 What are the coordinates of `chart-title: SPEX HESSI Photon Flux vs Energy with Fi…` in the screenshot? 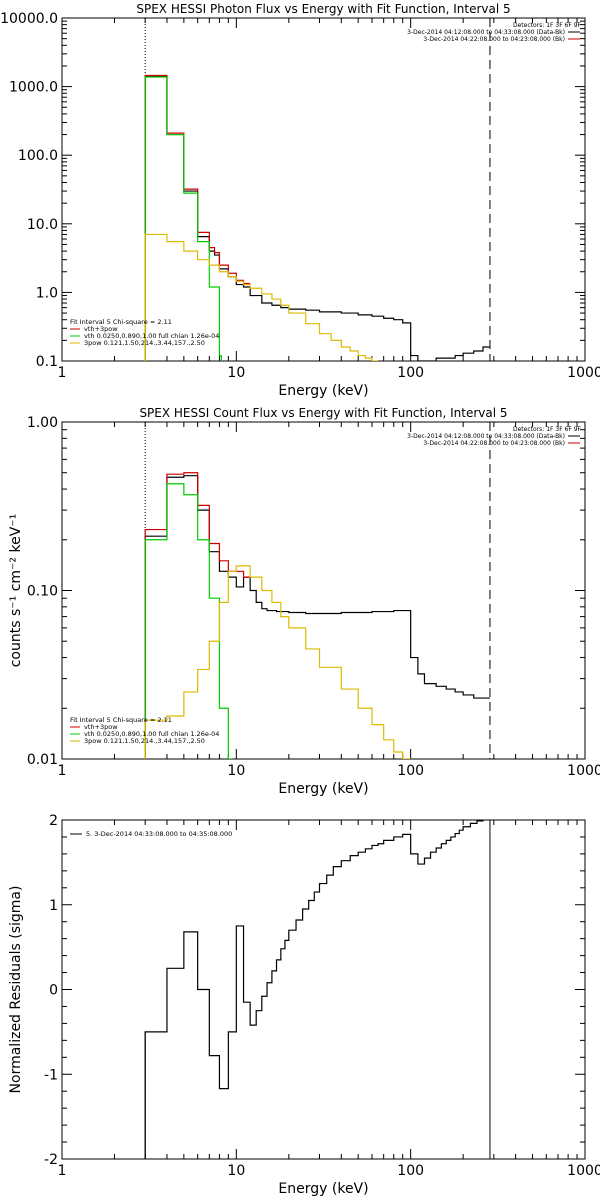 It's located at (323, 9).